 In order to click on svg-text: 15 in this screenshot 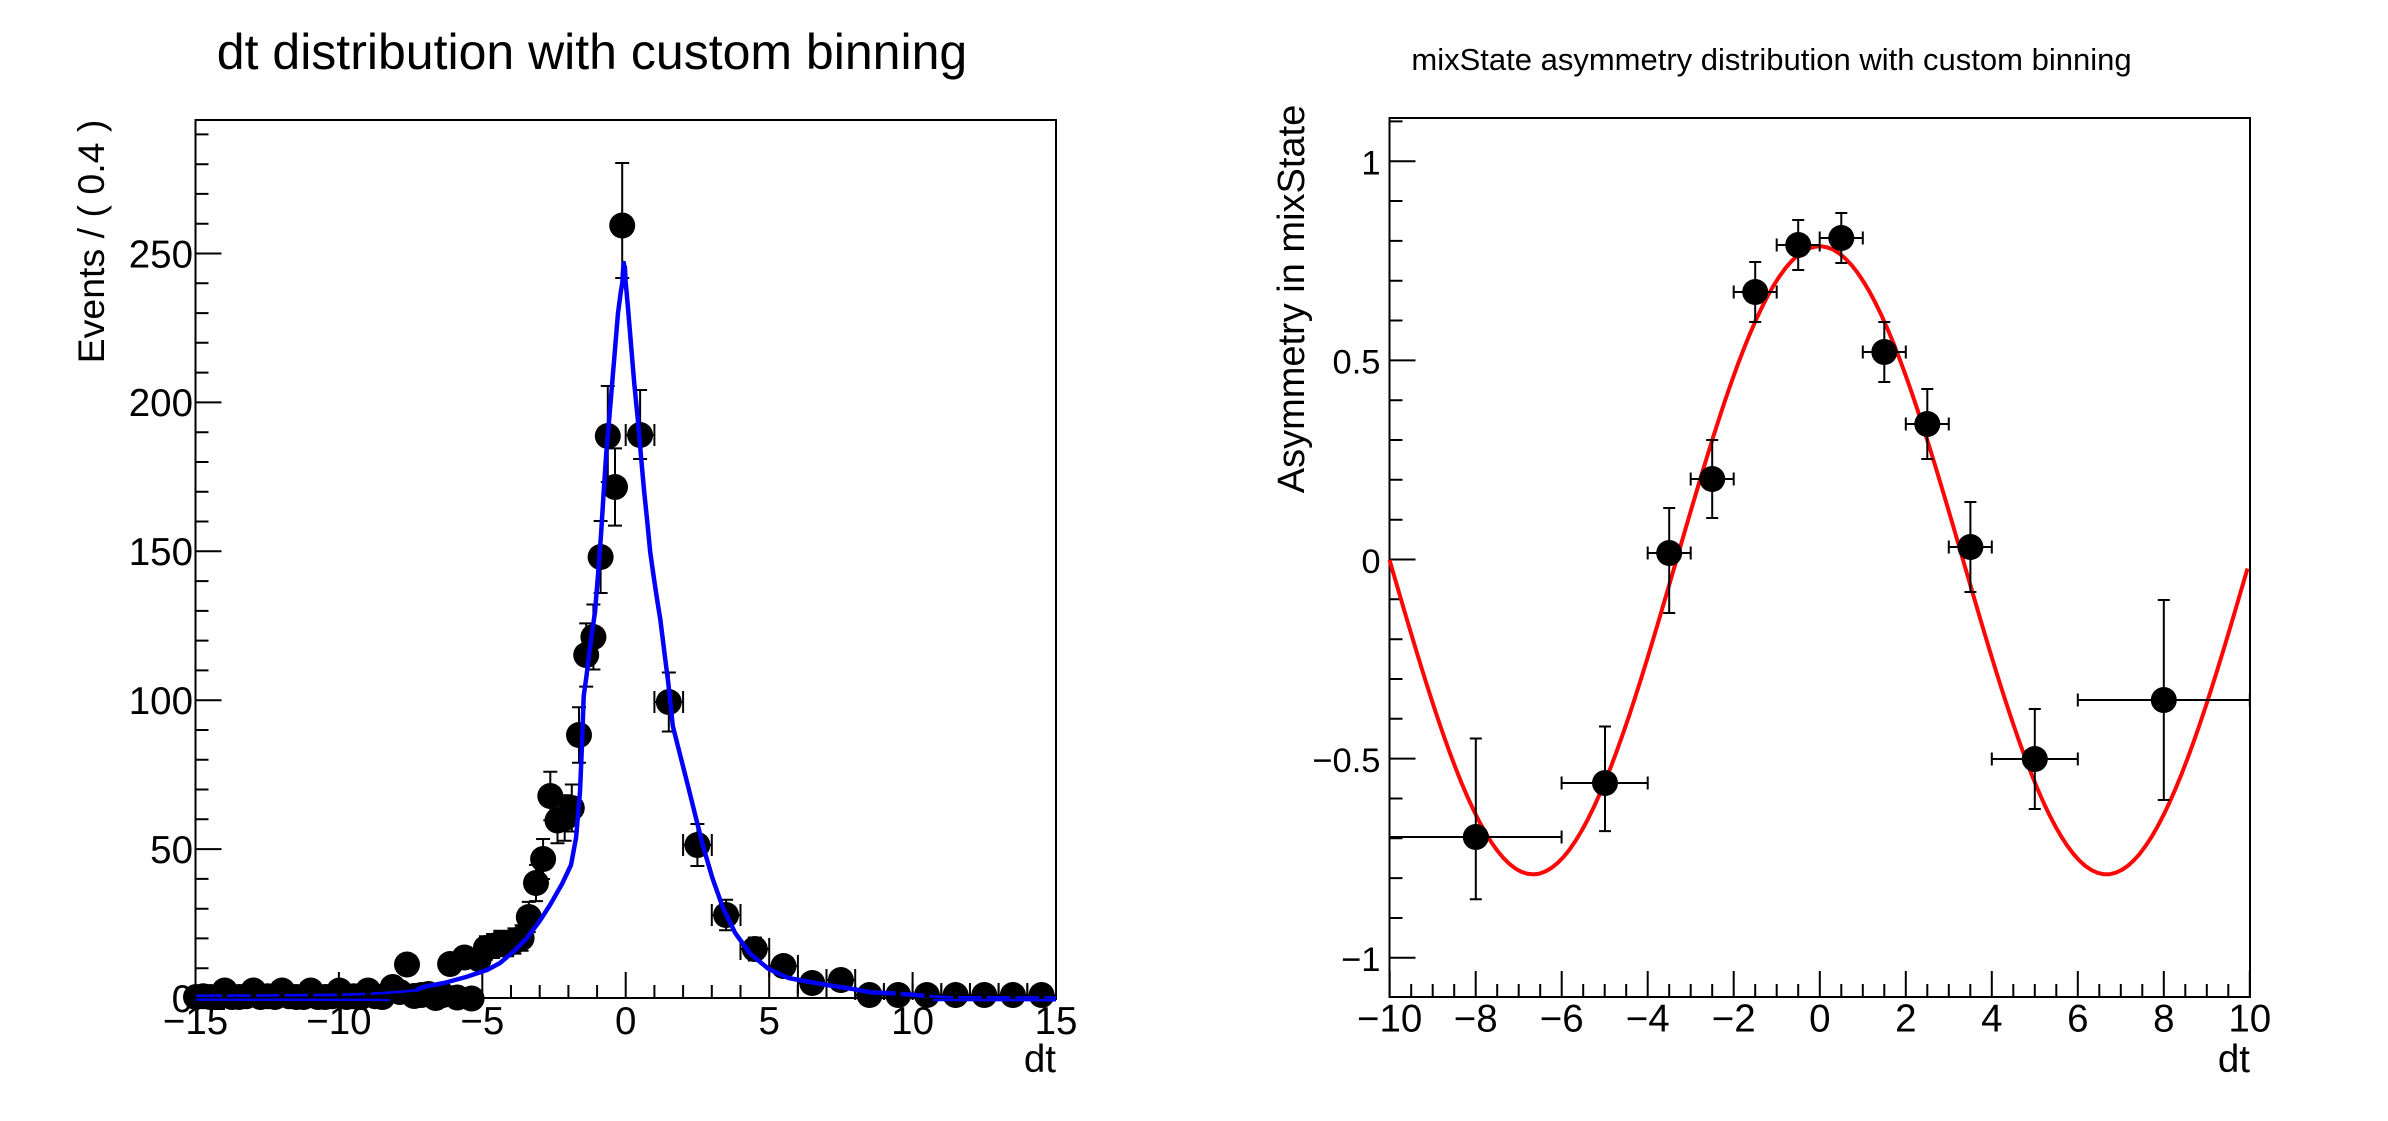, I will do `click(1056, 1021)`.